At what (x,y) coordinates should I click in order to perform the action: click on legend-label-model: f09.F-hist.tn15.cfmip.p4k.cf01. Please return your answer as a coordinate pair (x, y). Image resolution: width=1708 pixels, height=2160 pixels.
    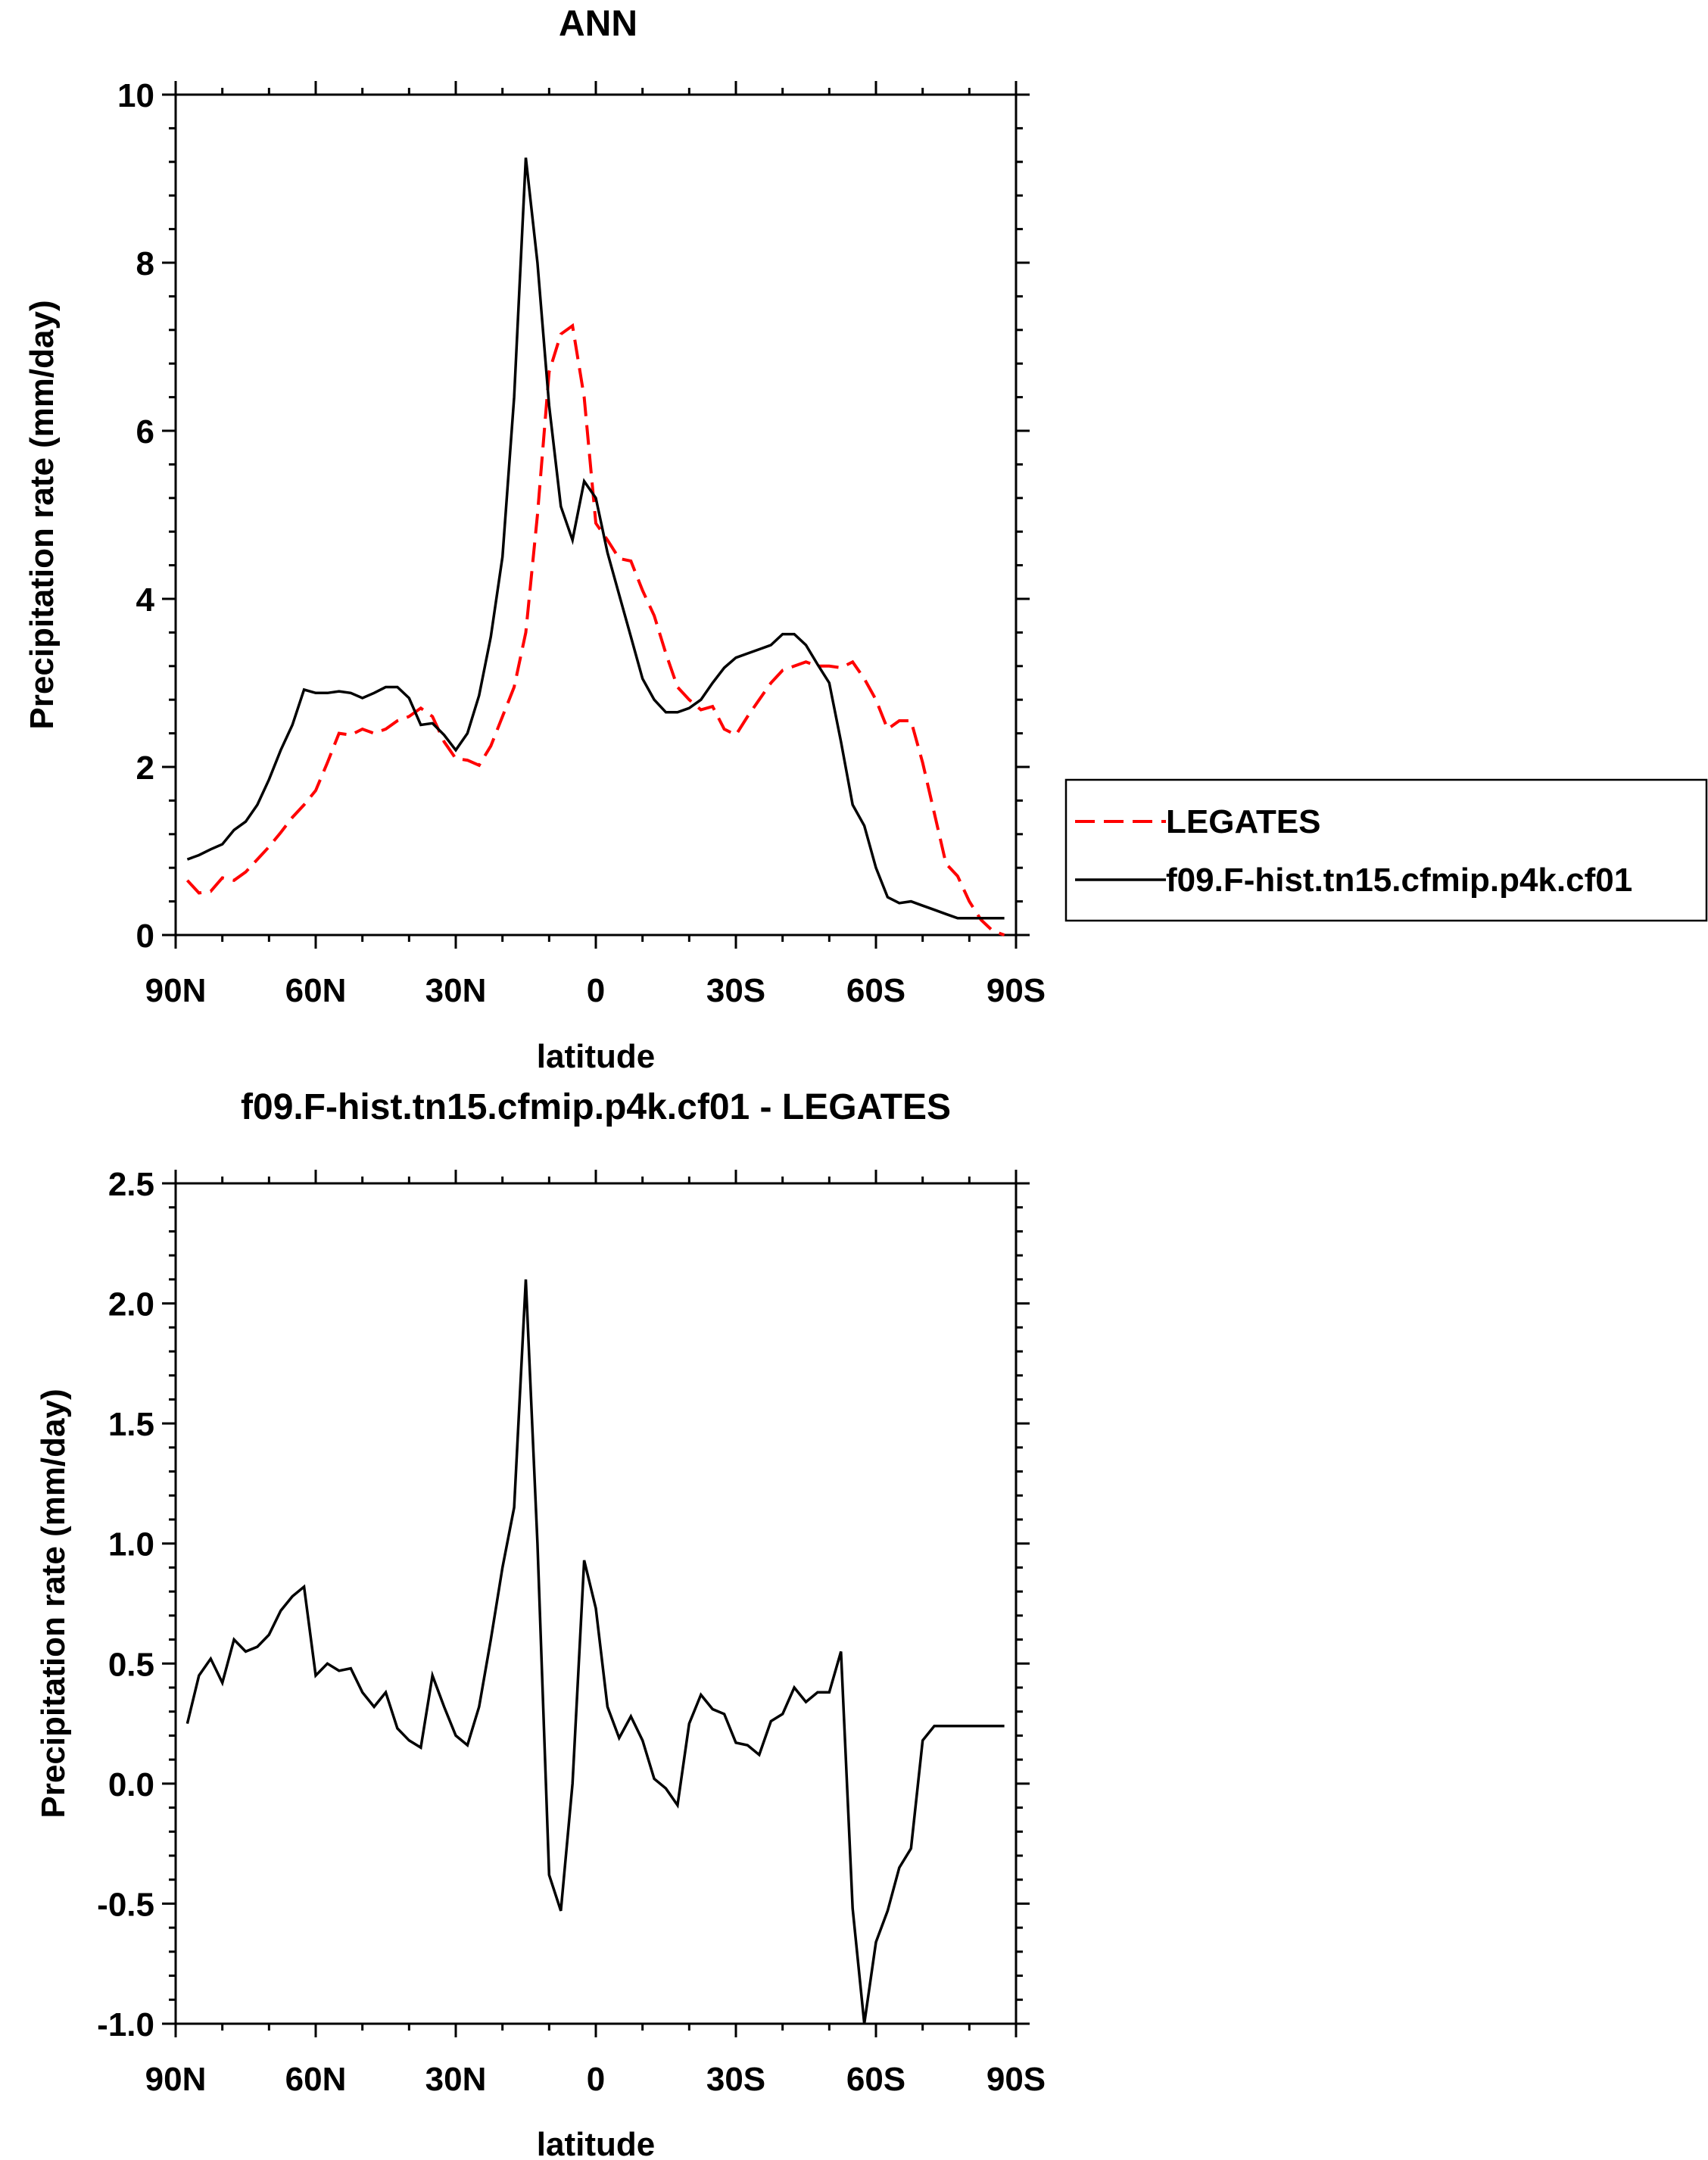
    Looking at the image, I should click on (1399, 880).